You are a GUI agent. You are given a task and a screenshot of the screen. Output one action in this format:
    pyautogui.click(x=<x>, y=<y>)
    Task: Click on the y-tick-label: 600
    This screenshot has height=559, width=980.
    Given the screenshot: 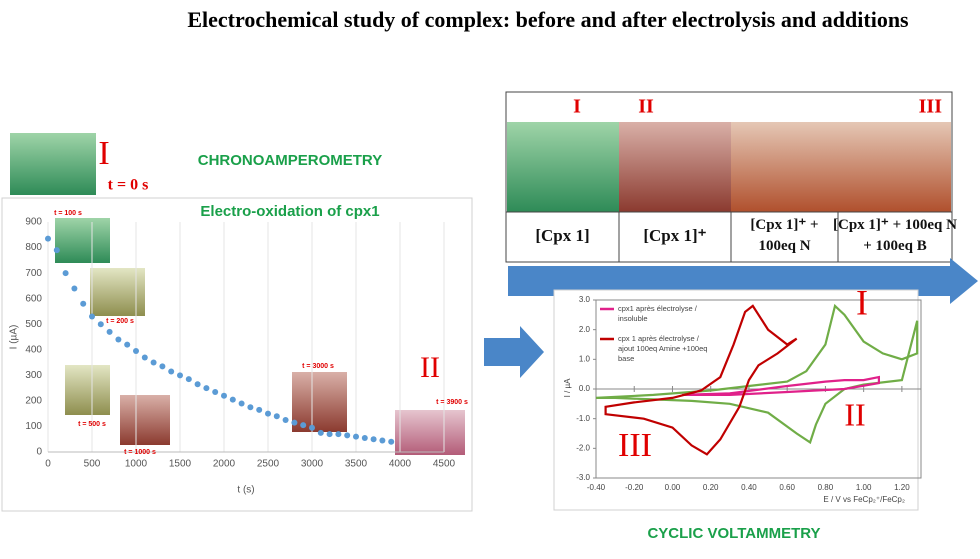 What is the action you would take?
    pyautogui.click(x=33, y=298)
    